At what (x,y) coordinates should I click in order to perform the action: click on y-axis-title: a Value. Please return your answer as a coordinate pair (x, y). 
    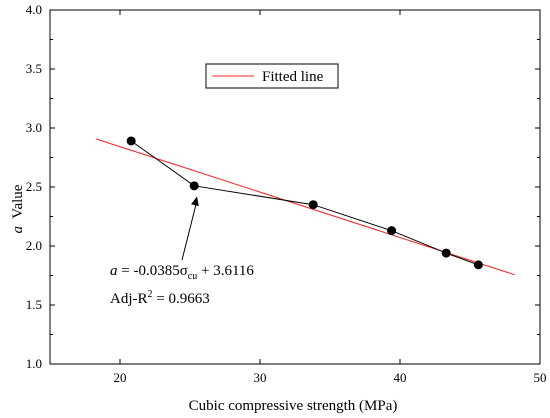
    Looking at the image, I should click on (18, 208).